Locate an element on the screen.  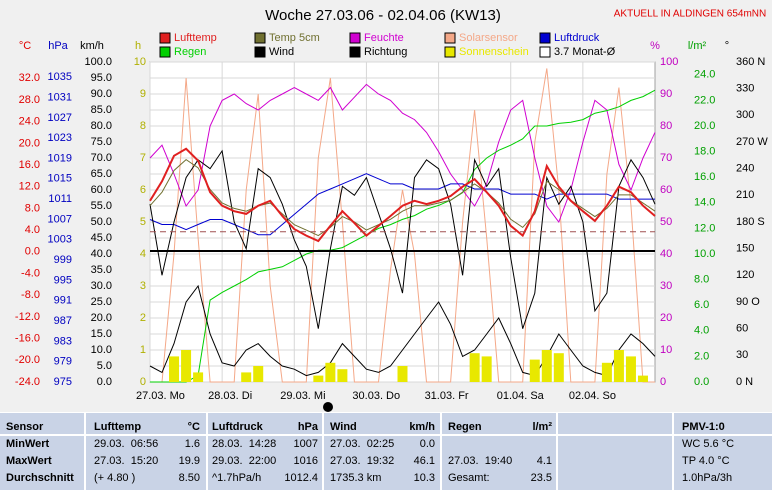
y-tick-label: 30.0 is located at coordinates (101, 286).